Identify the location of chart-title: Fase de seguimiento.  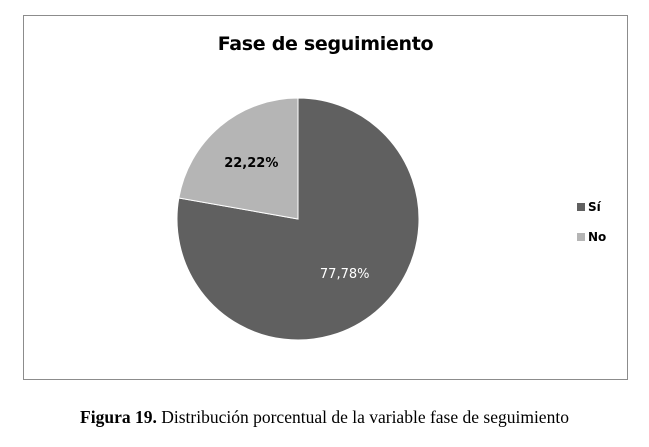
(325, 44).